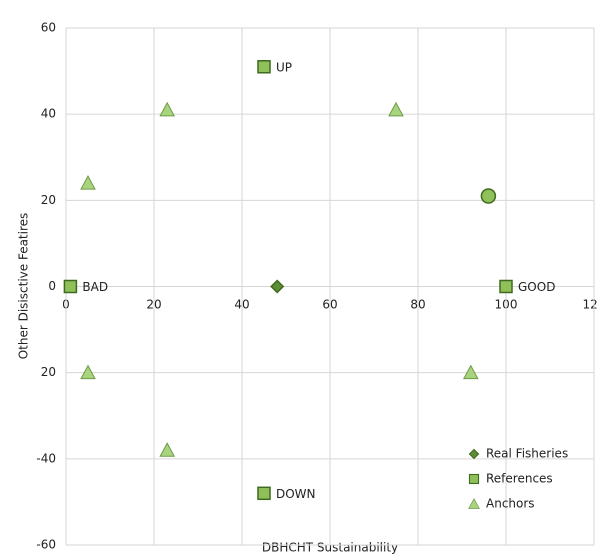  Describe the element at coordinates (48, 114) in the screenshot. I see `y-tick-label: 40` at that location.